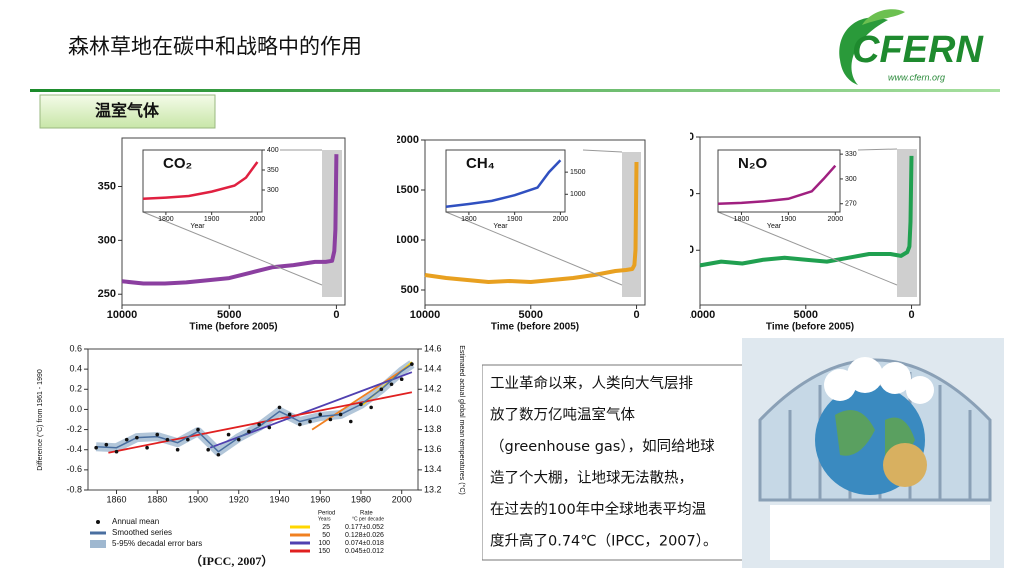  Describe the element at coordinates (239, 499) in the screenshot. I see `x-tick-label: 1920` at that location.